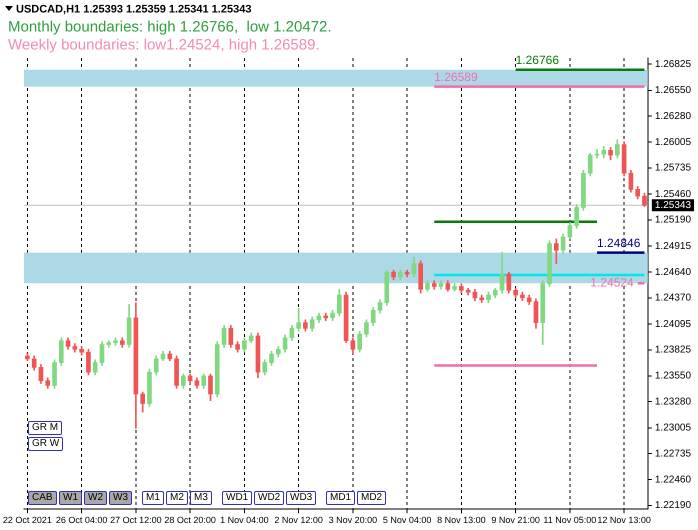 This screenshot has height=530, width=698. Describe the element at coordinates (673, 402) in the screenshot. I see `y-tick-label: 1.23280` at that location.